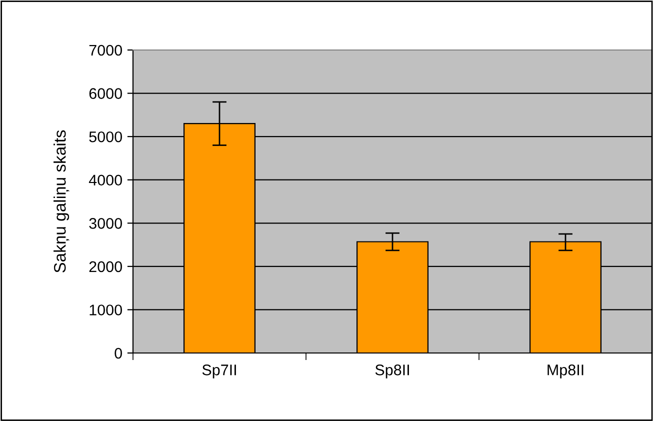  What do you see at coordinates (105, 180) in the screenshot?
I see `y-tick-label: 4000` at bounding box center [105, 180].